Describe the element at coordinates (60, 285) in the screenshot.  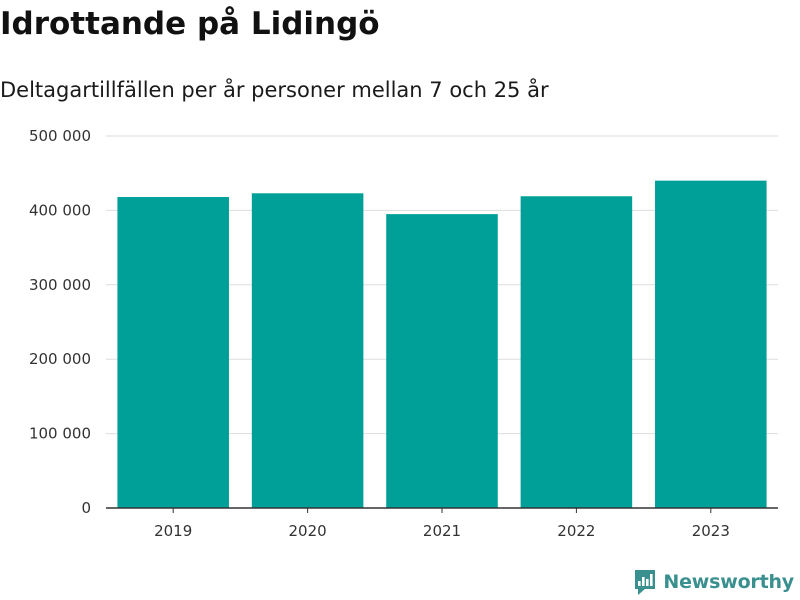
I see `y-tick-label: 300 000` at that location.